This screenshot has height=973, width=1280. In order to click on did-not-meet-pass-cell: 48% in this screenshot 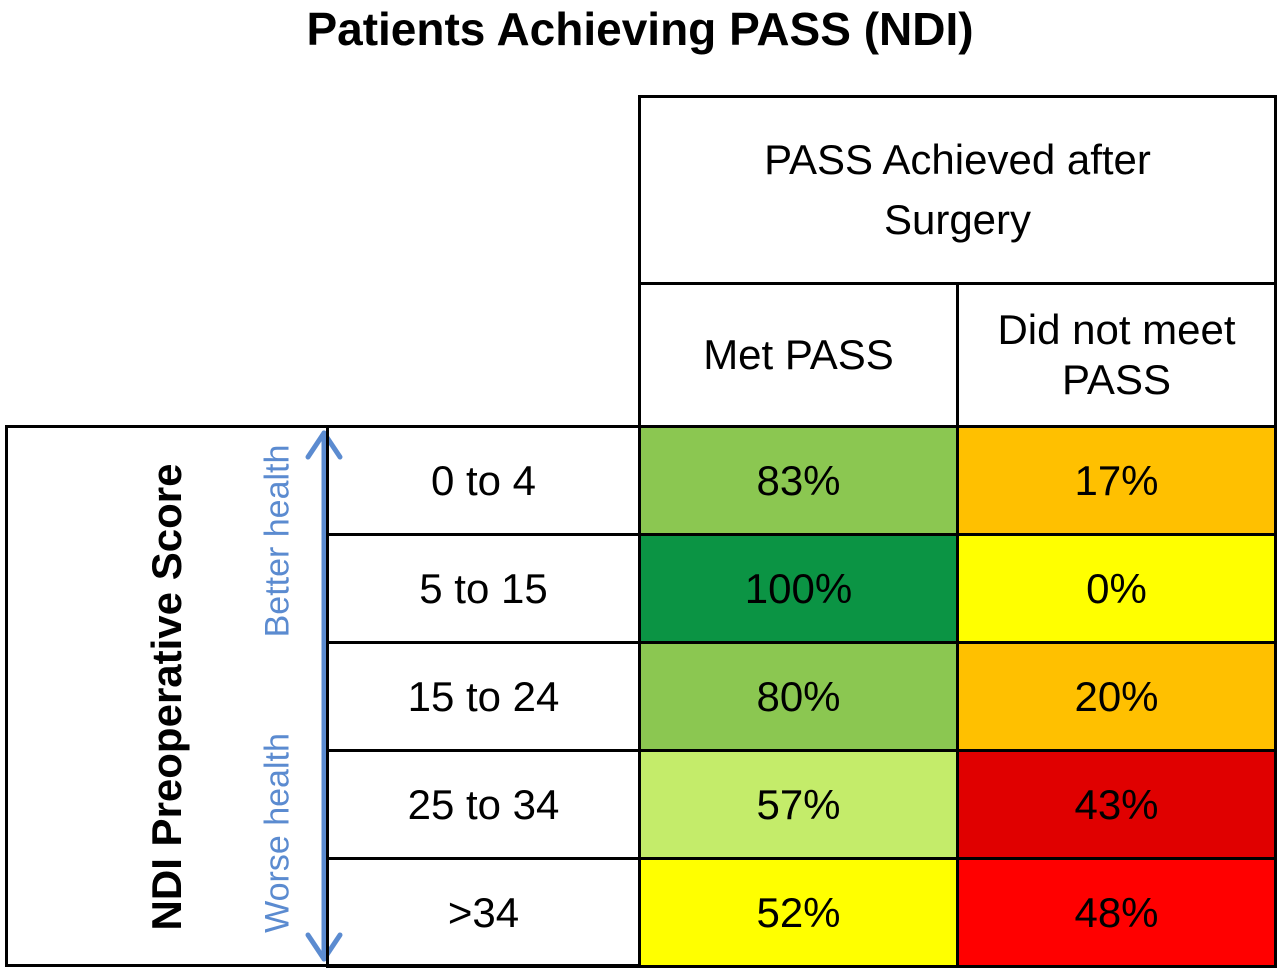, I will do `click(1116, 912)`.